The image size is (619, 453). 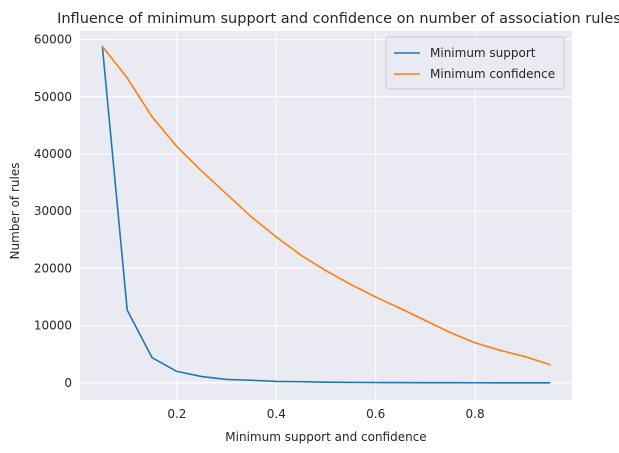 What do you see at coordinates (15, 211) in the screenshot?
I see `y-axis-label: Number of rules` at bounding box center [15, 211].